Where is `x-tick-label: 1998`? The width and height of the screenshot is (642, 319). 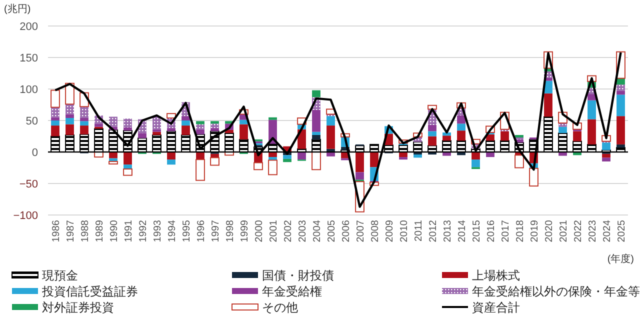 x-tick-label: 1998 is located at coordinates (230, 231).